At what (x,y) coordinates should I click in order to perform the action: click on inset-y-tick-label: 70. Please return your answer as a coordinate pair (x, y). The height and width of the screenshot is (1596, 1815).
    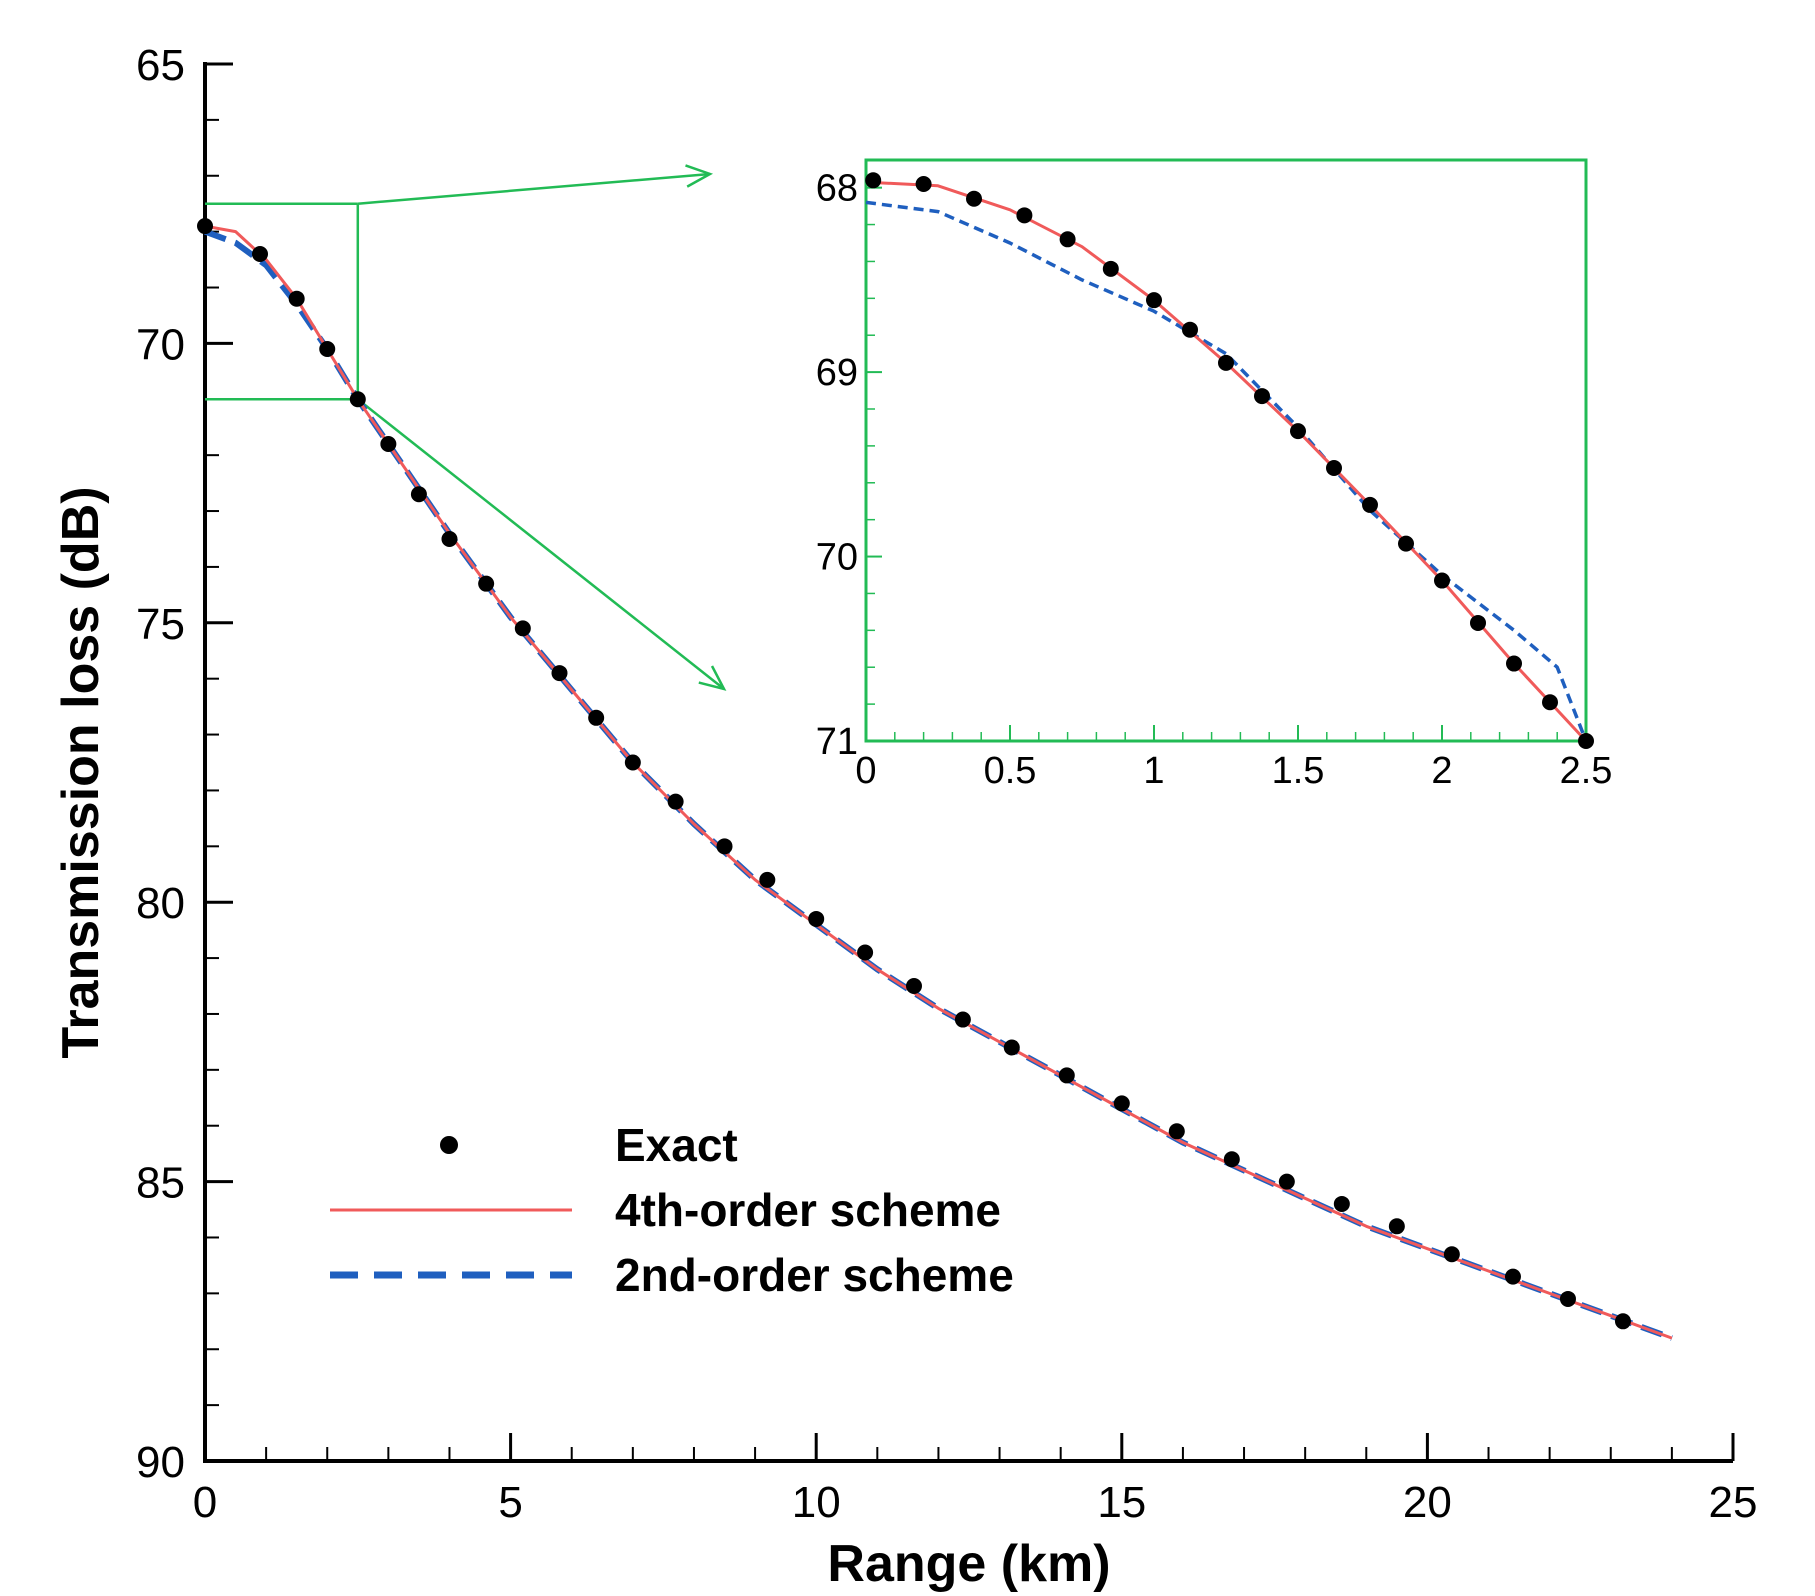
    Looking at the image, I should click on (837, 558).